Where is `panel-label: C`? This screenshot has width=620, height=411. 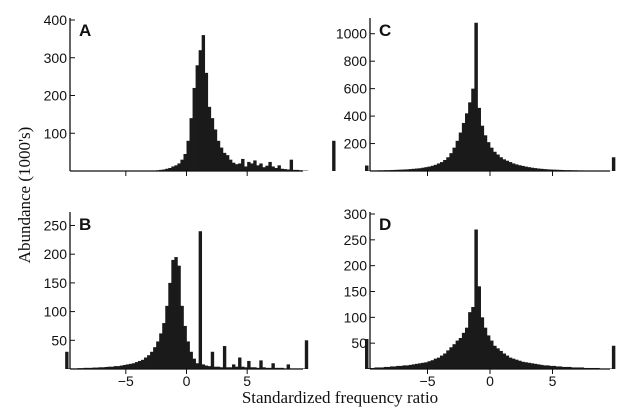
panel-label: C is located at coordinates (385, 30).